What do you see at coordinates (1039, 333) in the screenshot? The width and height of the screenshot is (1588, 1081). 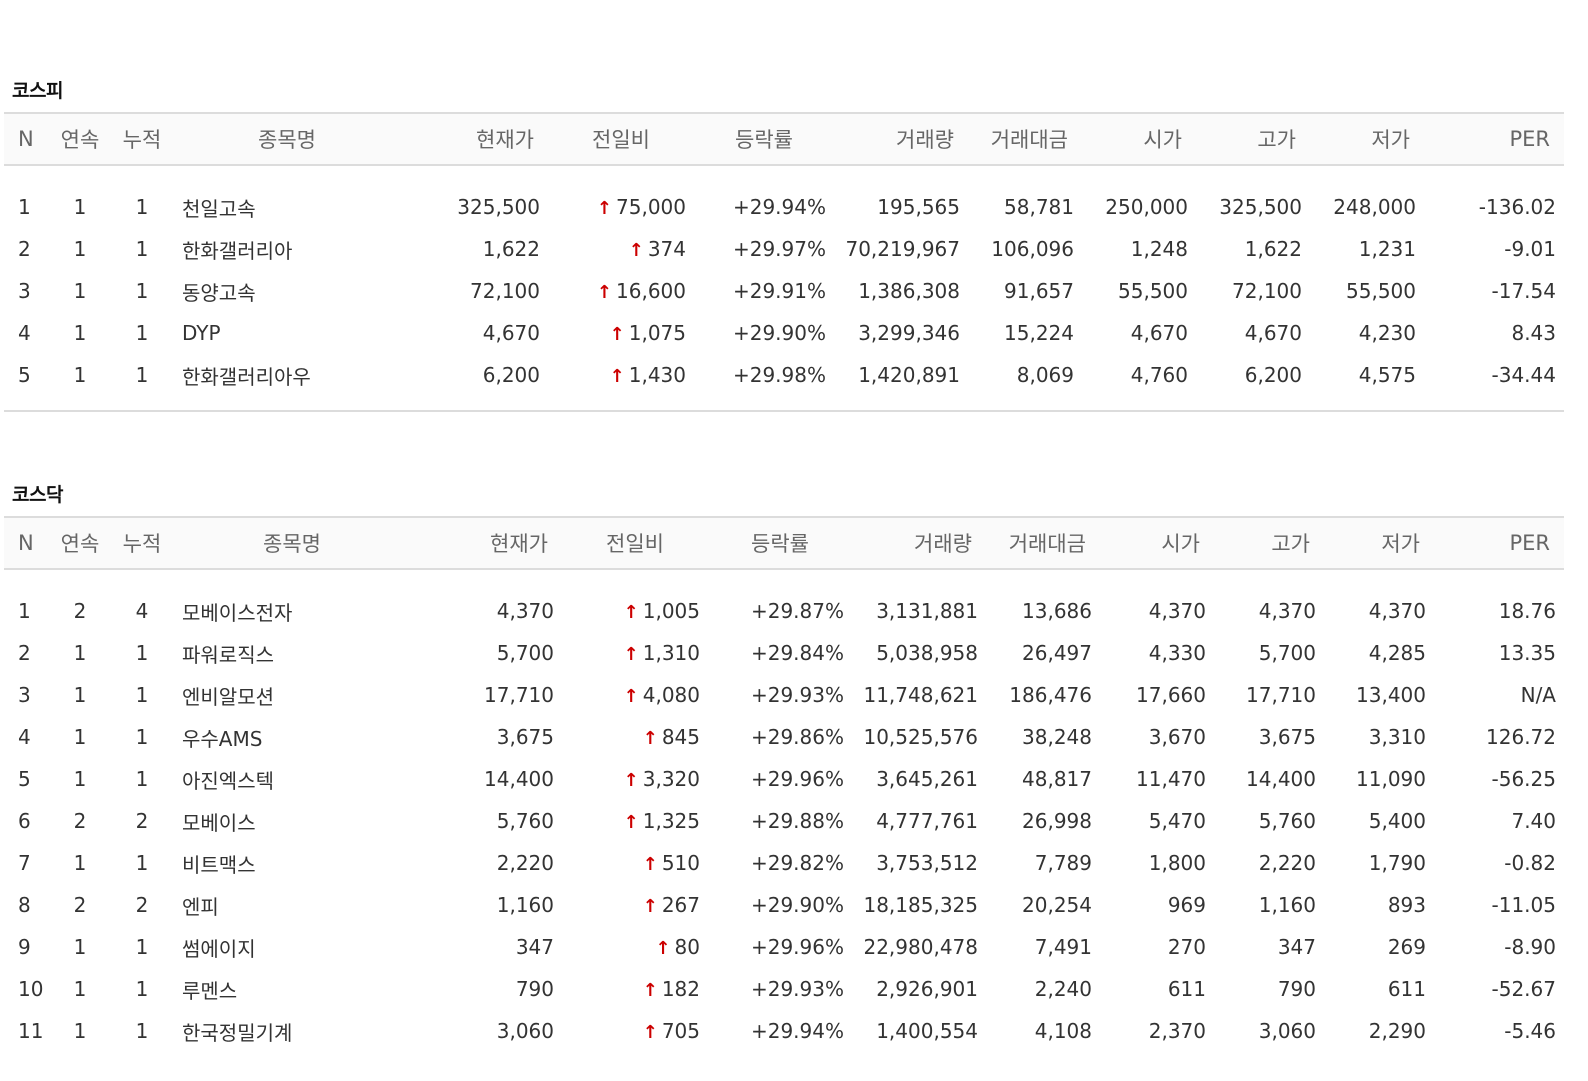 I see `trade-amount: 15,224` at bounding box center [1039, 333].